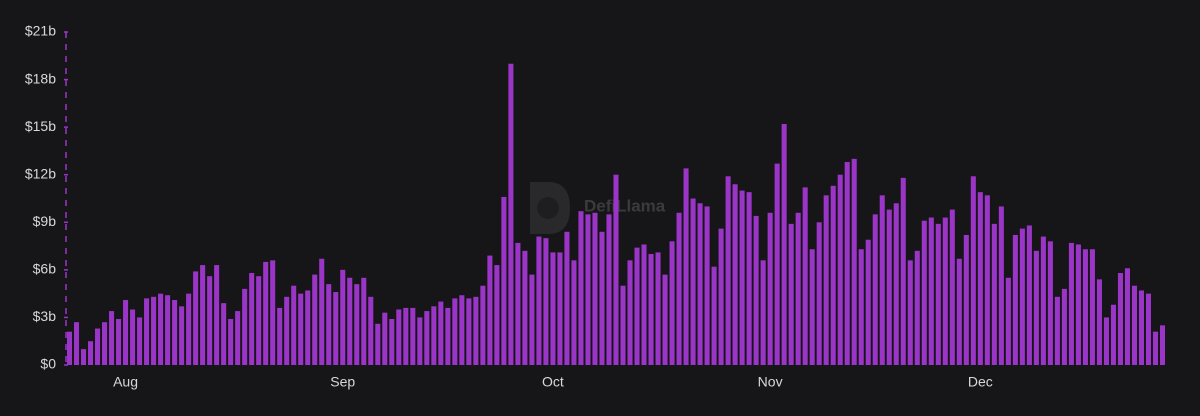 The height and width of the screenshot is (416, 1200). What do you see at coordinates (40, 126) in the screenshot?
I see `y-tick-label: $15b` at bounding box center [40, 126].